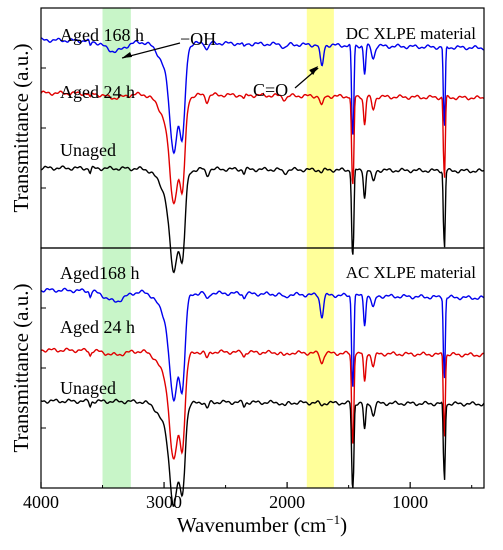 The width and height of the screenshot is (503, 550). What do you see at coordinates (164, 502) in the screenshot?
I see `x-tick-label-3000: 3000` at bounding box center [164, 502].